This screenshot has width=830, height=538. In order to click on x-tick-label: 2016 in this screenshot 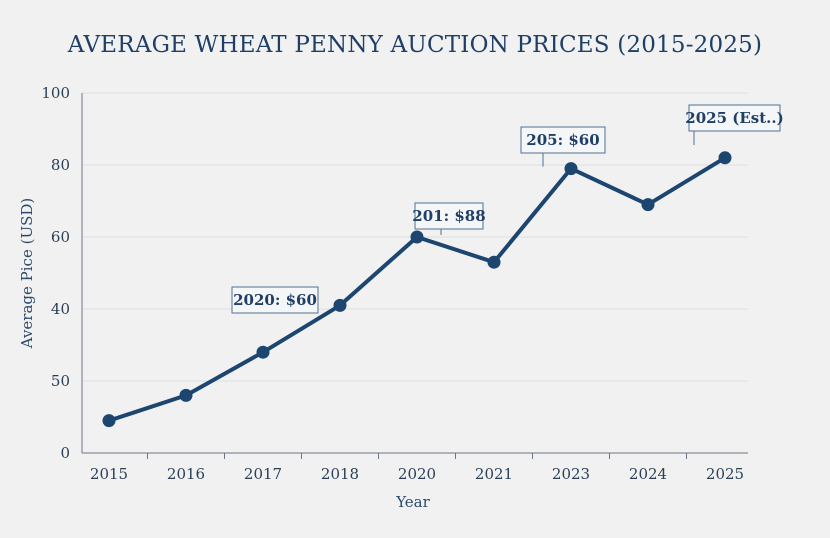, I will do `click(186, 474)`.